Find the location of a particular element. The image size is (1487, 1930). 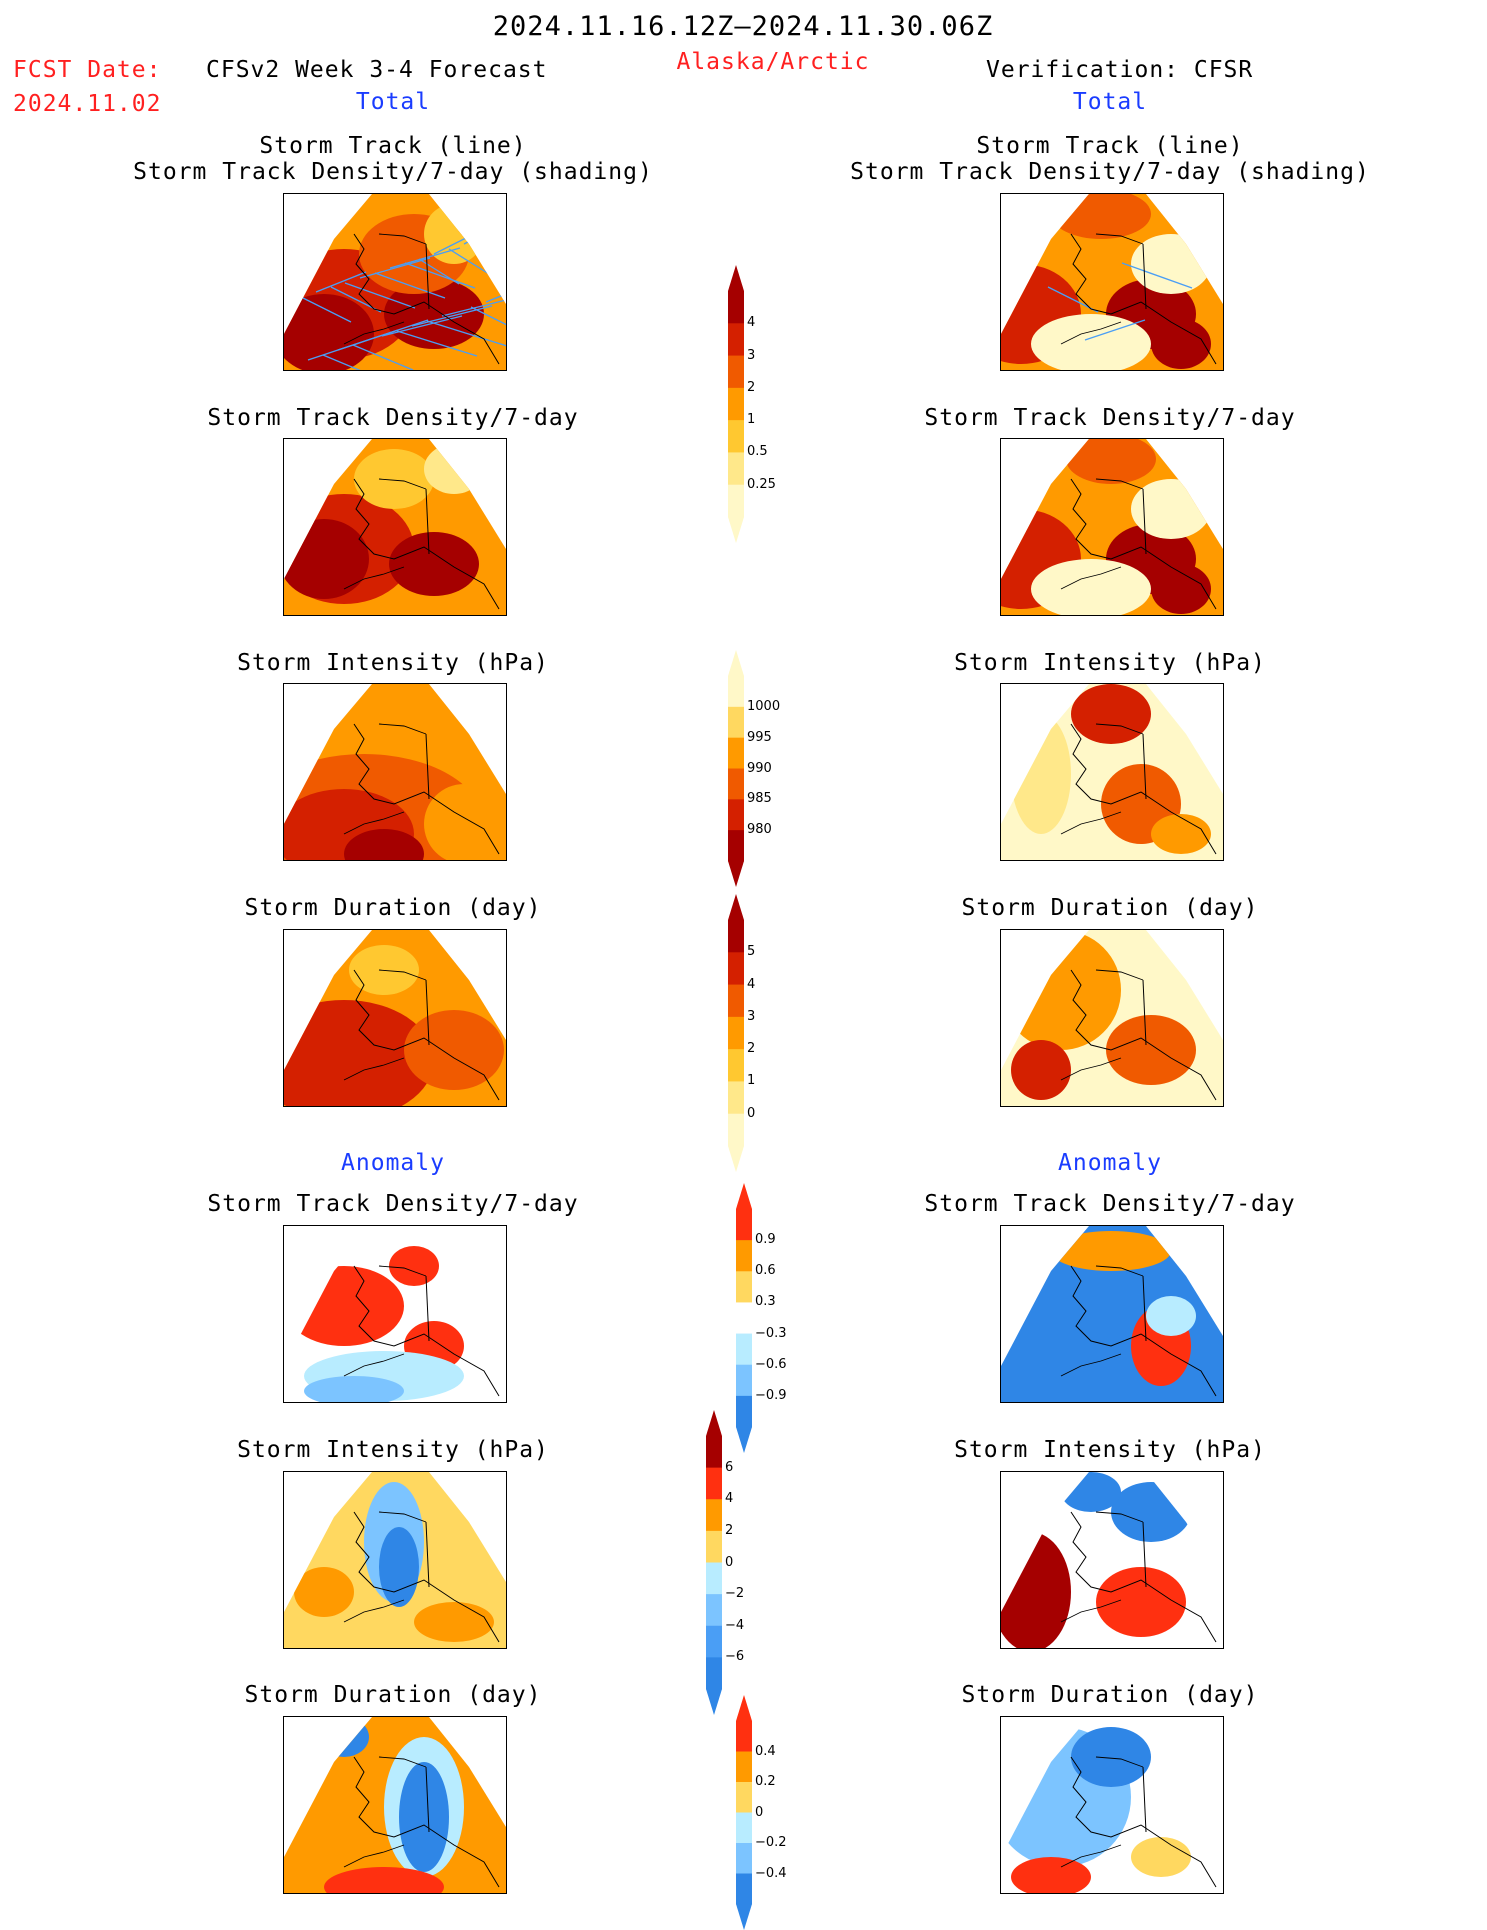

right-total-label: Total is located at coordinates (1110, 102).